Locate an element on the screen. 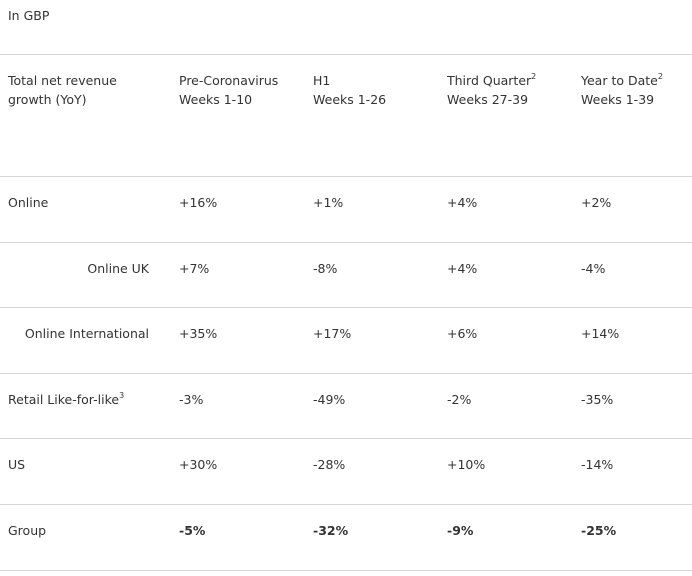  cell-value: +2% is located at coordinates (596, 202).